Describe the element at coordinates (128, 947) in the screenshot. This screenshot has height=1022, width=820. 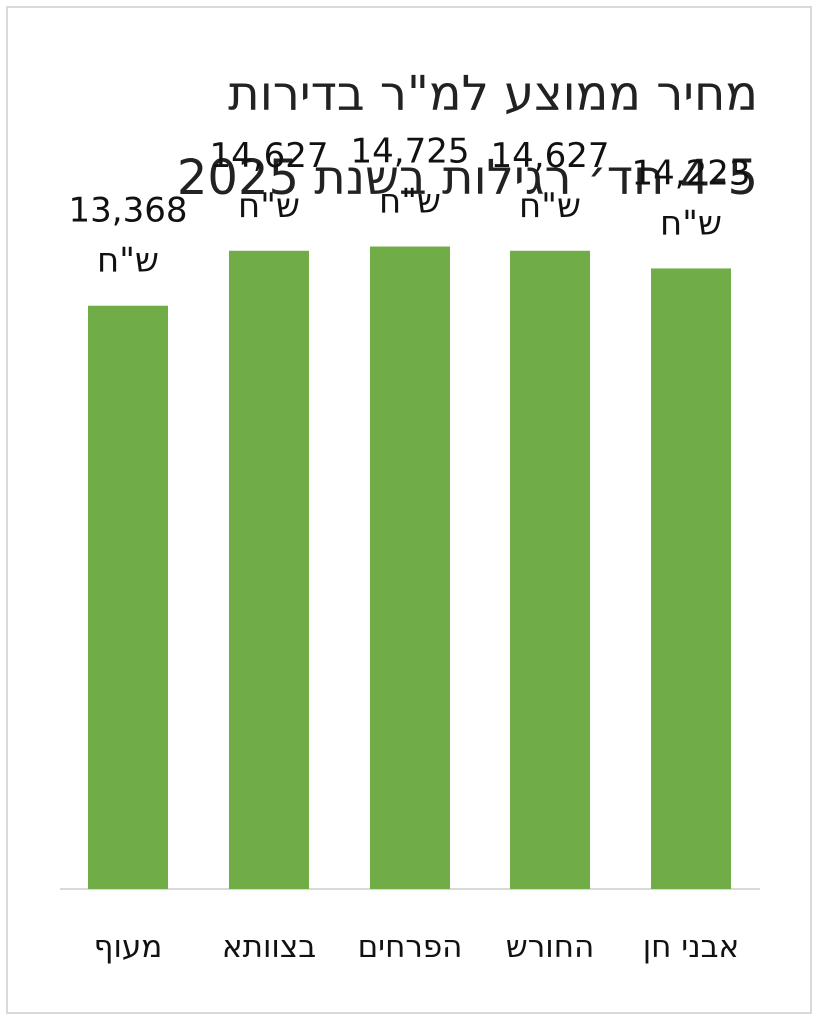
I see `category-label-1: מעוף` at that location.